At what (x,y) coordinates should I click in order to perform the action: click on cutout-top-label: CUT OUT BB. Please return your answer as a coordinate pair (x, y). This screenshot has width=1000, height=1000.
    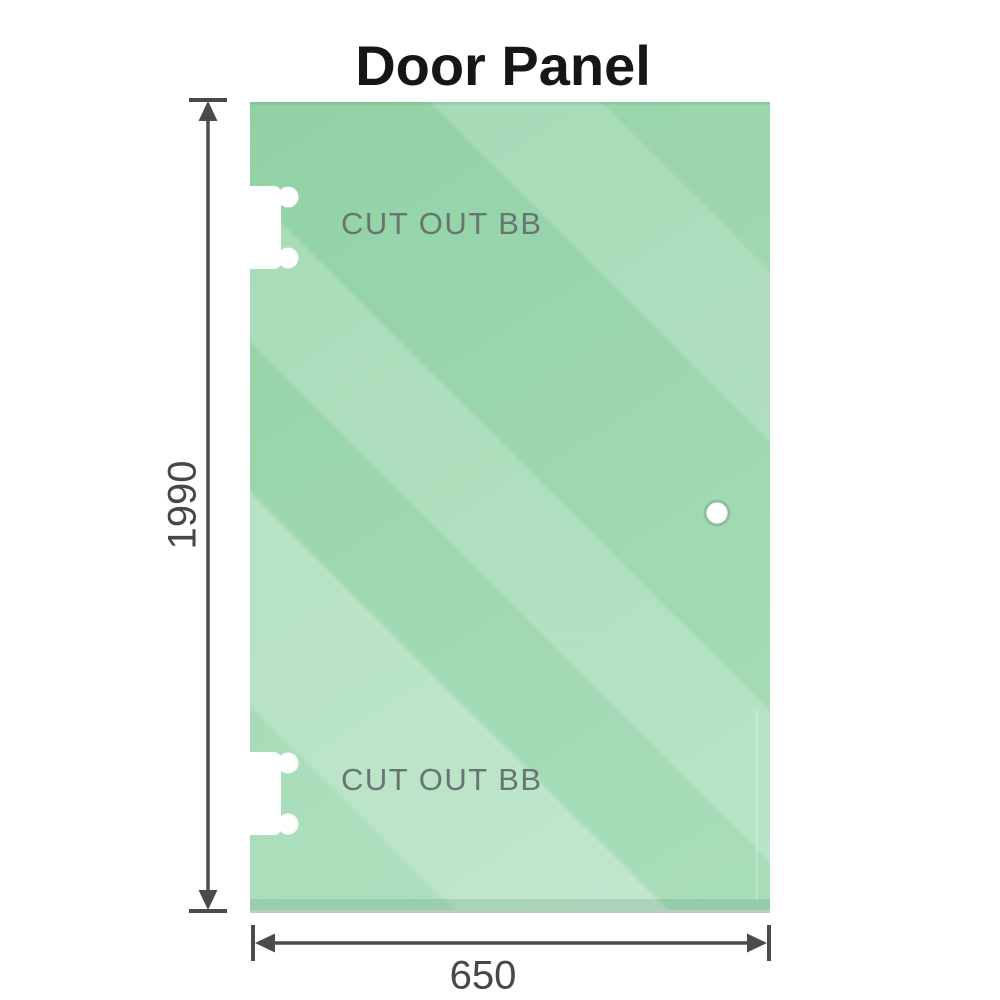
    Looking at the image, I should click on (442, 223).